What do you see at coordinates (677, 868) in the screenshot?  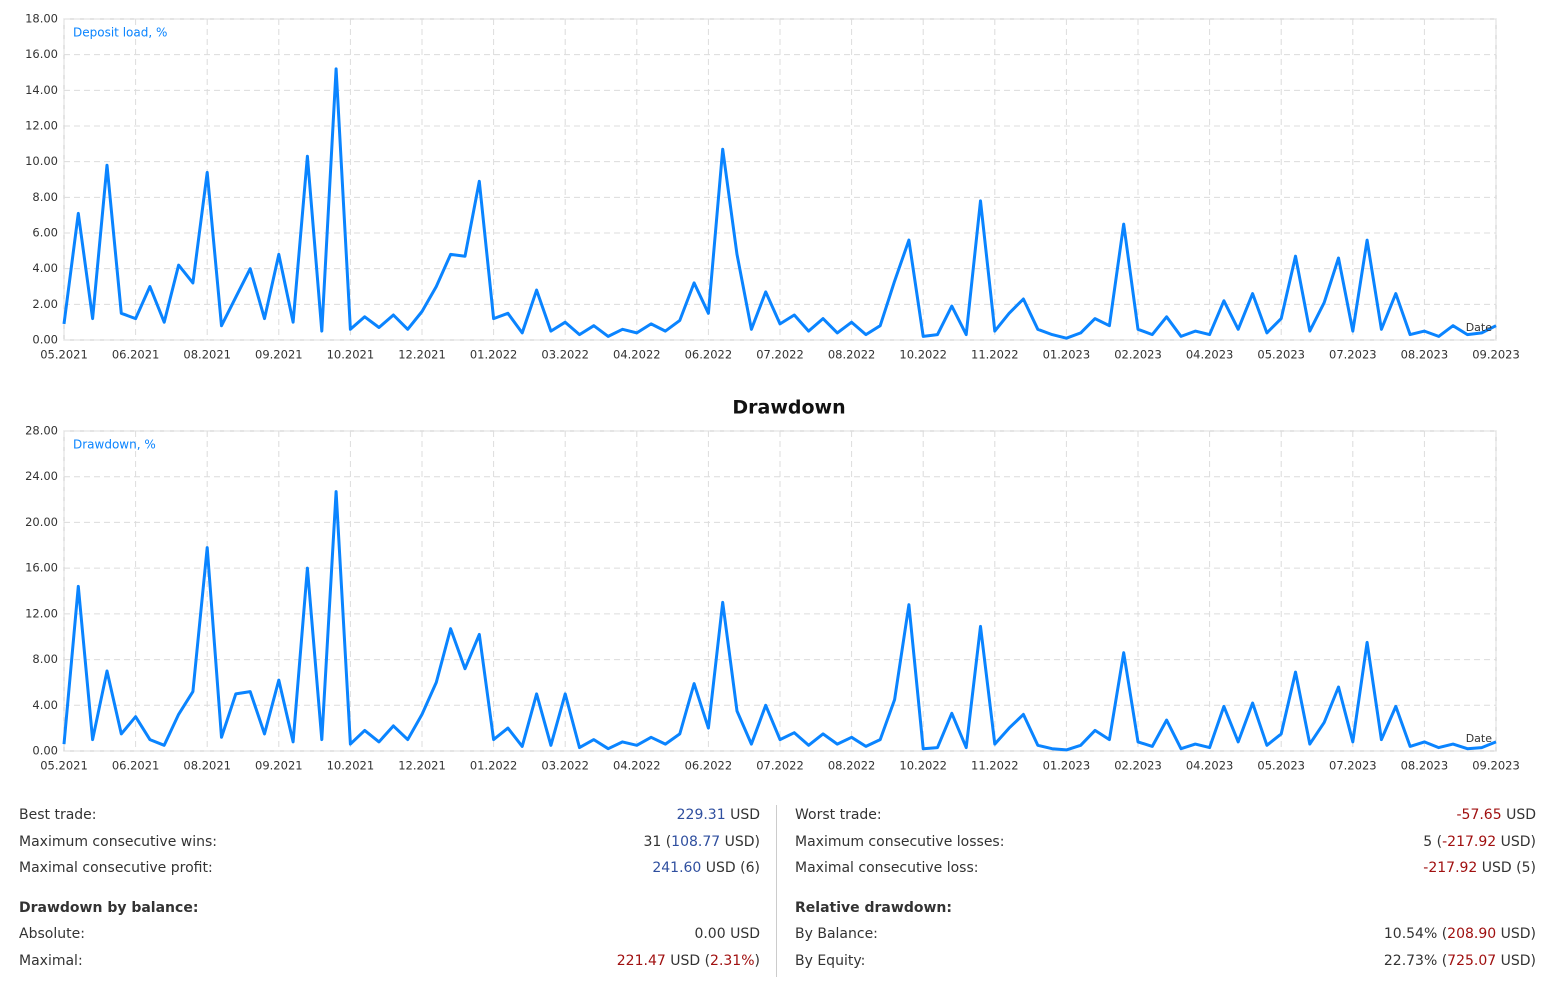 I see `value-part: 241.60` at bounding box center [677, 868].